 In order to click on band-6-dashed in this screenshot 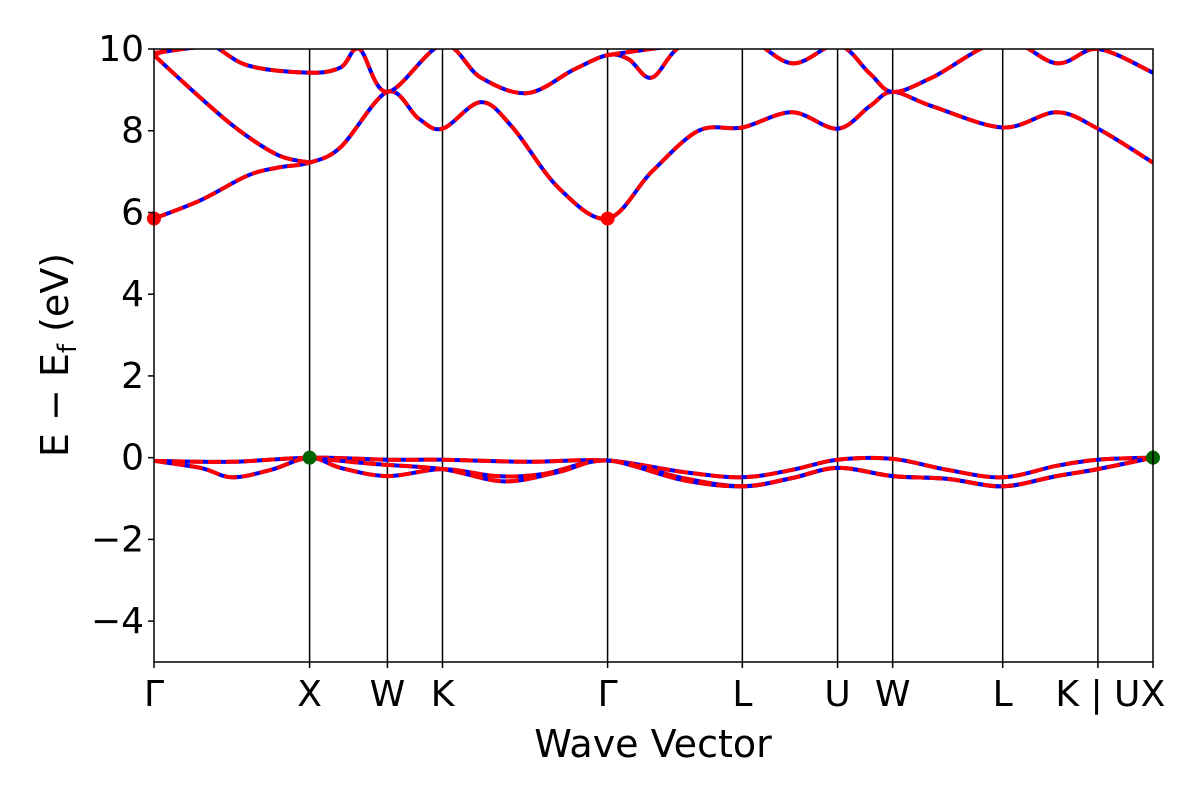, I will do `click(653, 467)`.